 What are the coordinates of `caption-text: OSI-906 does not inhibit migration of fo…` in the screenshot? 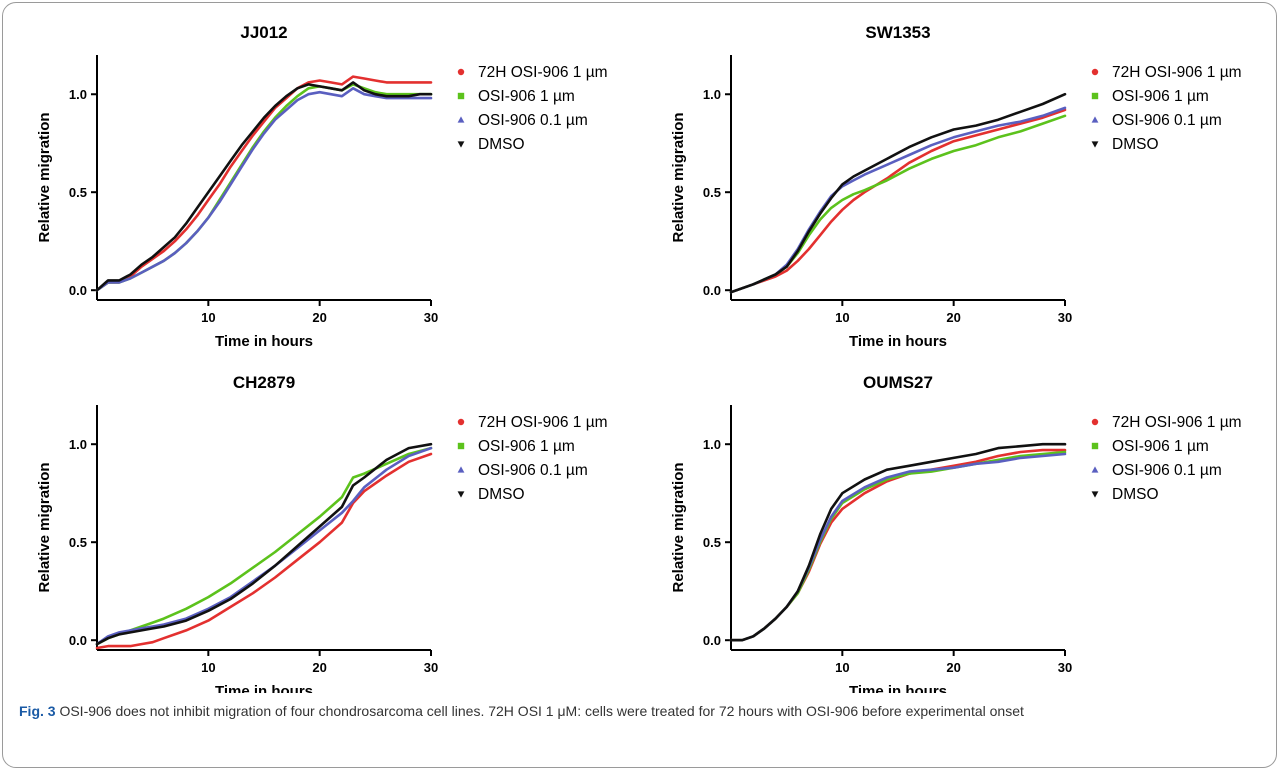 It's located at (539, 711).